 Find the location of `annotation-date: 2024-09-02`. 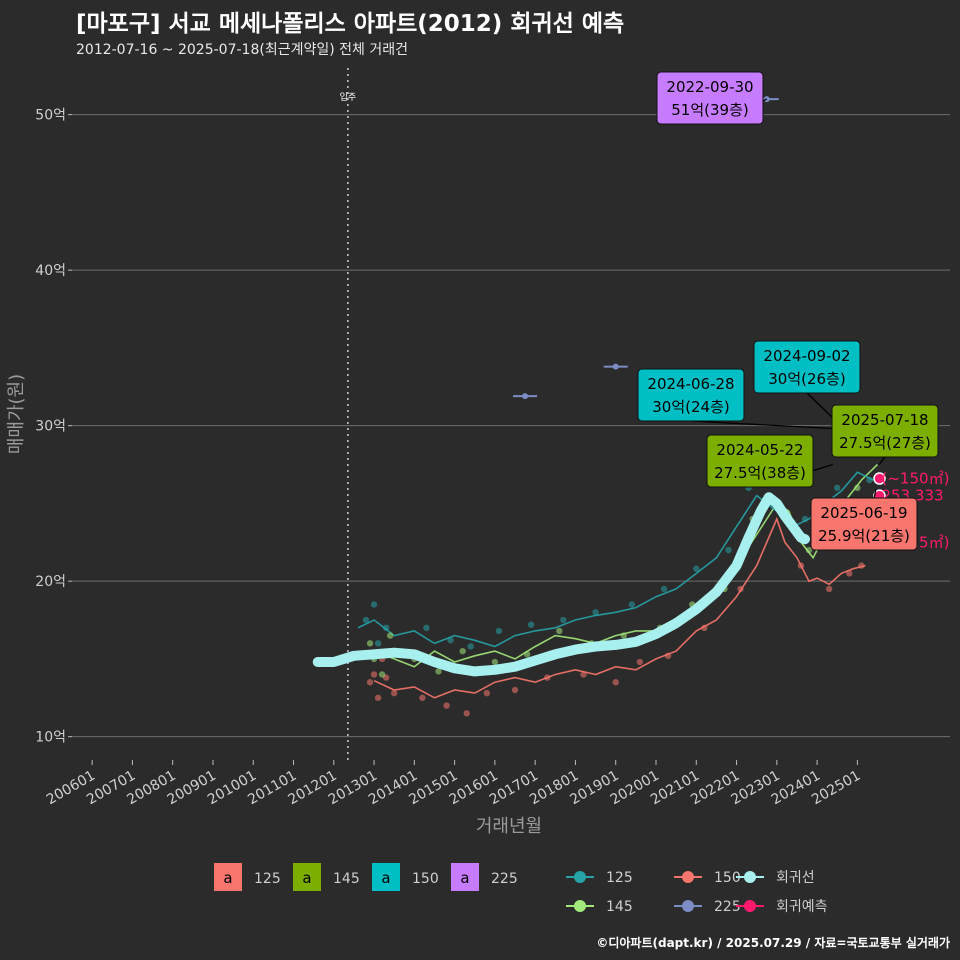

annotation-date: 2024-09-02 is located at coordinates (806, 356).